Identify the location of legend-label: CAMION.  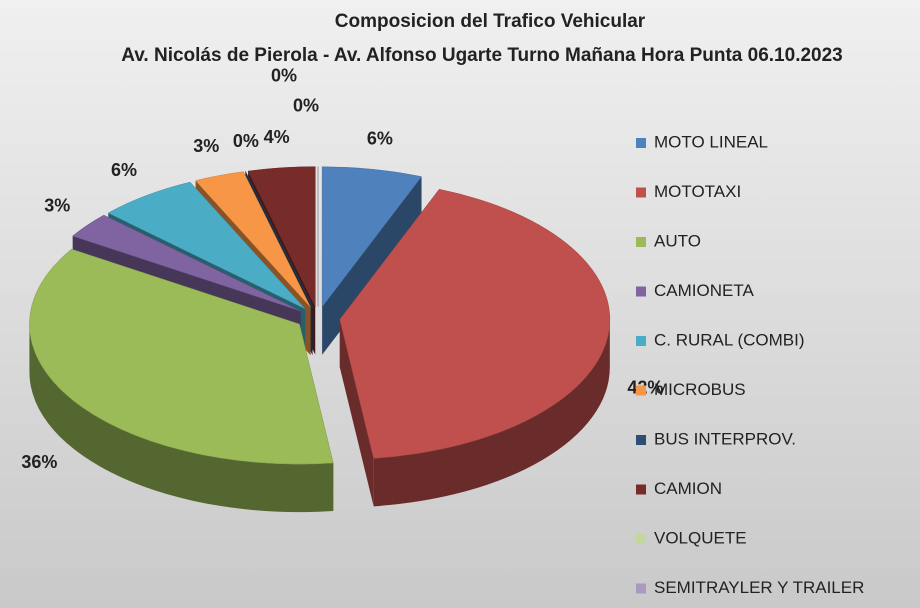
(688, 488).